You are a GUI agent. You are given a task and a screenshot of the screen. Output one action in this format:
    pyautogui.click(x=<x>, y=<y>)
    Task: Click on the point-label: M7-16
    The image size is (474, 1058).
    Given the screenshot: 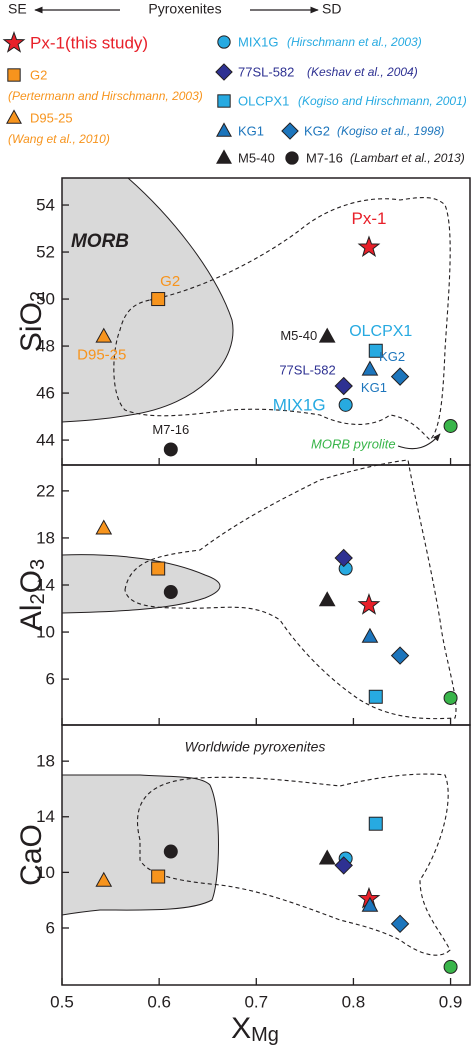 What is the action you would take?
    pyautogui.click(x=170, y=429)
    